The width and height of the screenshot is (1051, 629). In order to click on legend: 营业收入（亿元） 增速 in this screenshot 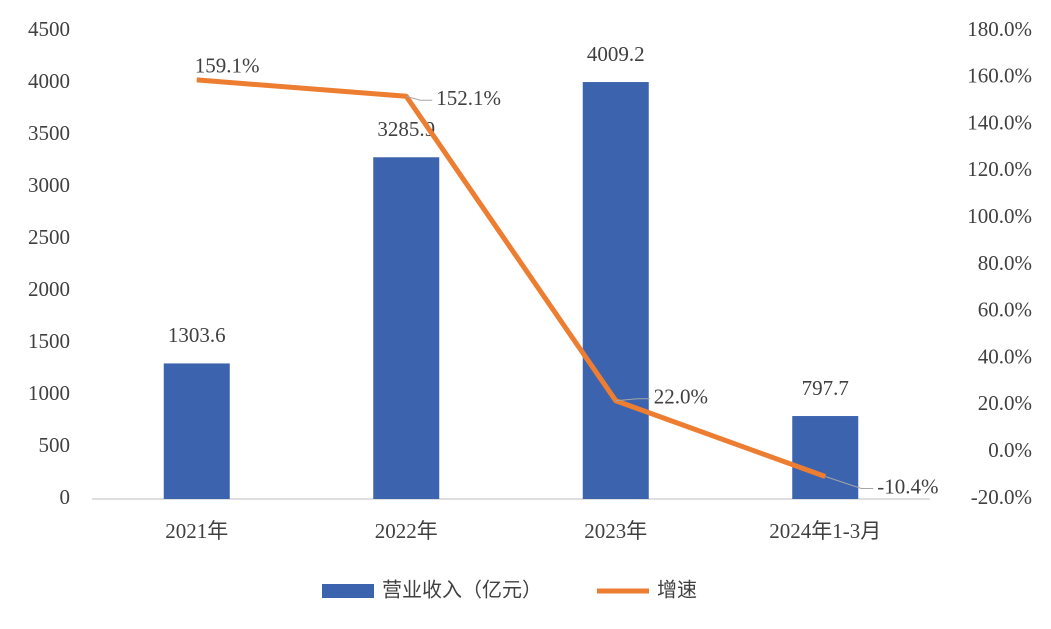, I will do `click(509, 590)`.